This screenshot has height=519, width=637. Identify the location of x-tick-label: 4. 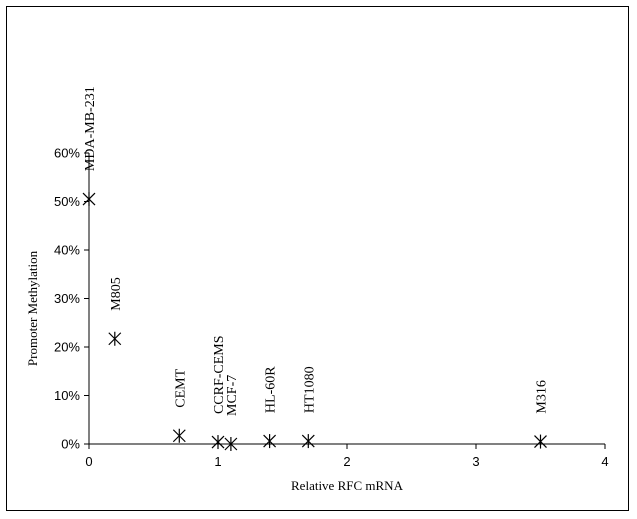
(604, 461).